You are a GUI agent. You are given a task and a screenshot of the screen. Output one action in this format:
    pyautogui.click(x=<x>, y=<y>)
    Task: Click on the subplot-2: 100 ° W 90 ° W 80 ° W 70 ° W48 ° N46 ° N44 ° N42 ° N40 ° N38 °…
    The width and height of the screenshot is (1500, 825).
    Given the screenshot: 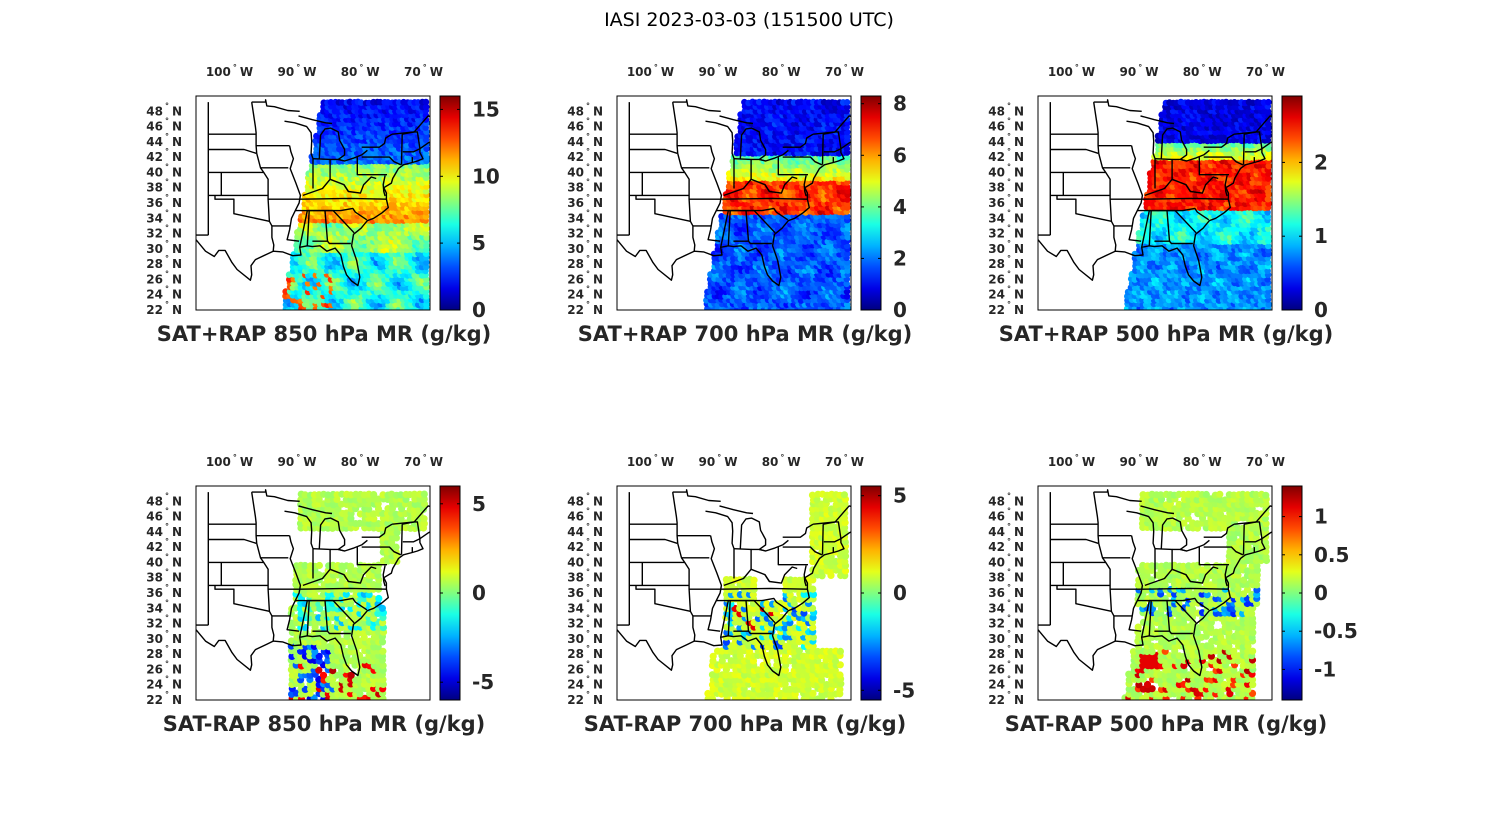 What is the action you would take?
    pyautogui.click(x=739, y=204)
    